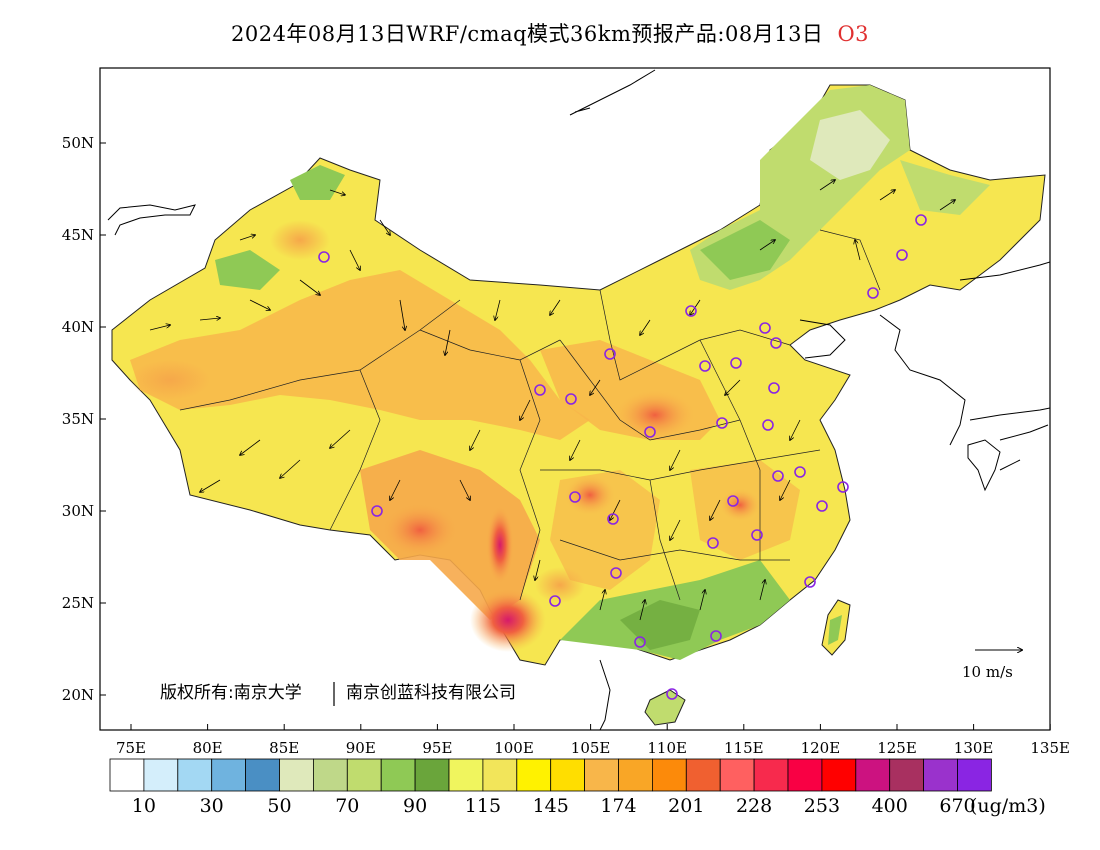 The height and width of the screenshot is (850, 1100). Describe the element at coordinates (1050, 748) in the screenshot. I see `lon-tick-label: 135E` at that location.